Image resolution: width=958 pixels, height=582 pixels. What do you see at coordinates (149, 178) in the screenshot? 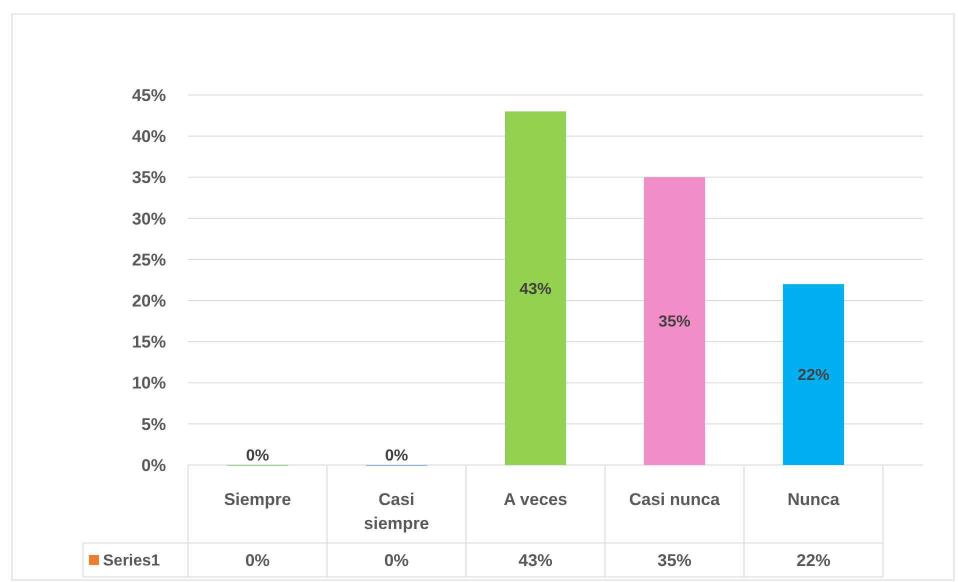
I see `y-tick-label: 35%` at bounding box center [149, 178].